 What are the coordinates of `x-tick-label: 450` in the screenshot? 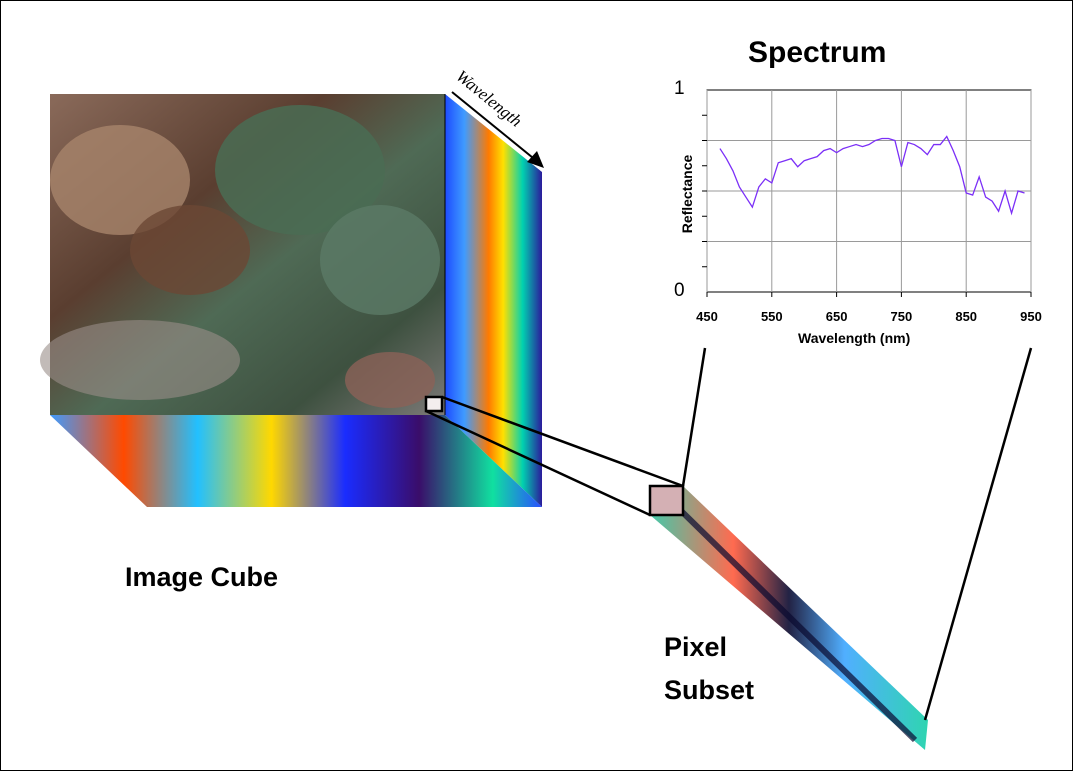 It's located at (707, 316).